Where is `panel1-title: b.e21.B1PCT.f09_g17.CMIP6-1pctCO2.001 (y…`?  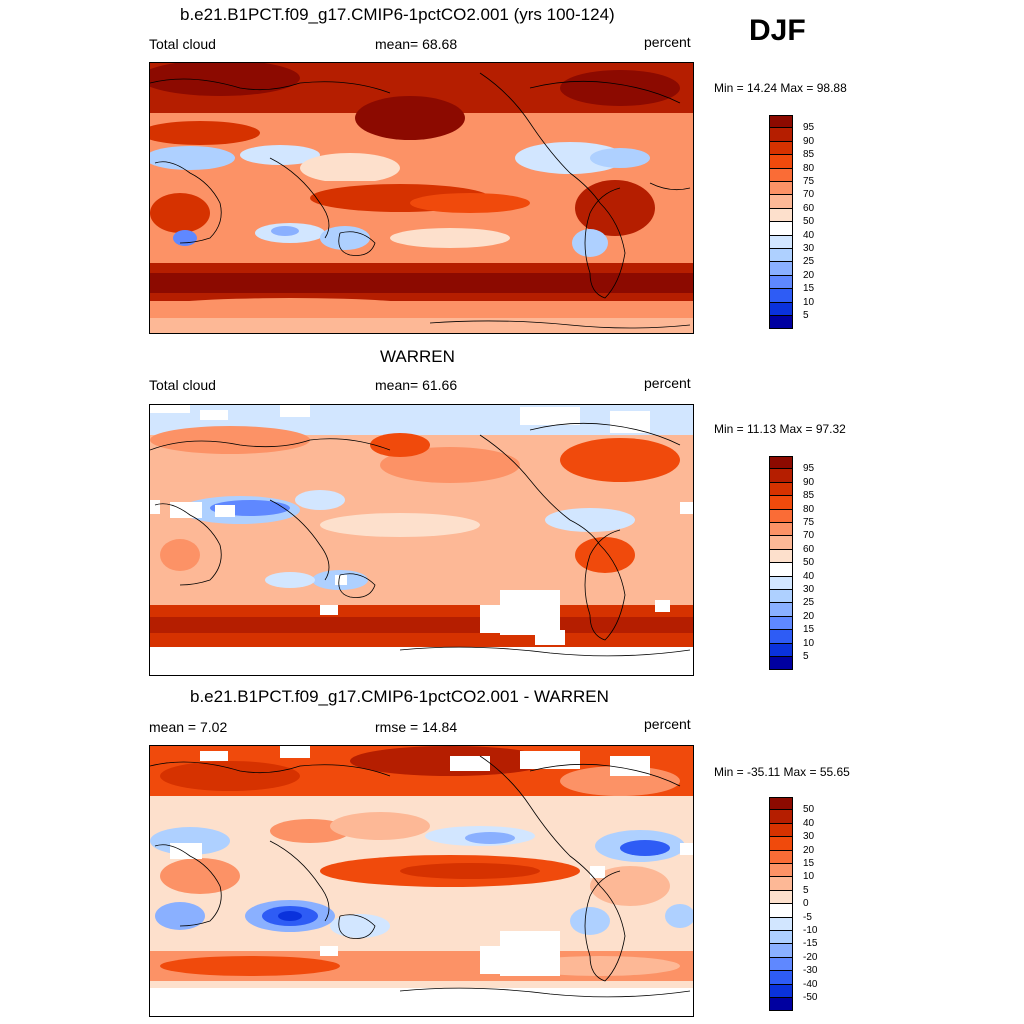 panel1-title: b.e21.B1PCT.f09_g17.CMIP6-1pctCO2.001 (y… is located at coordinates (397, 14).